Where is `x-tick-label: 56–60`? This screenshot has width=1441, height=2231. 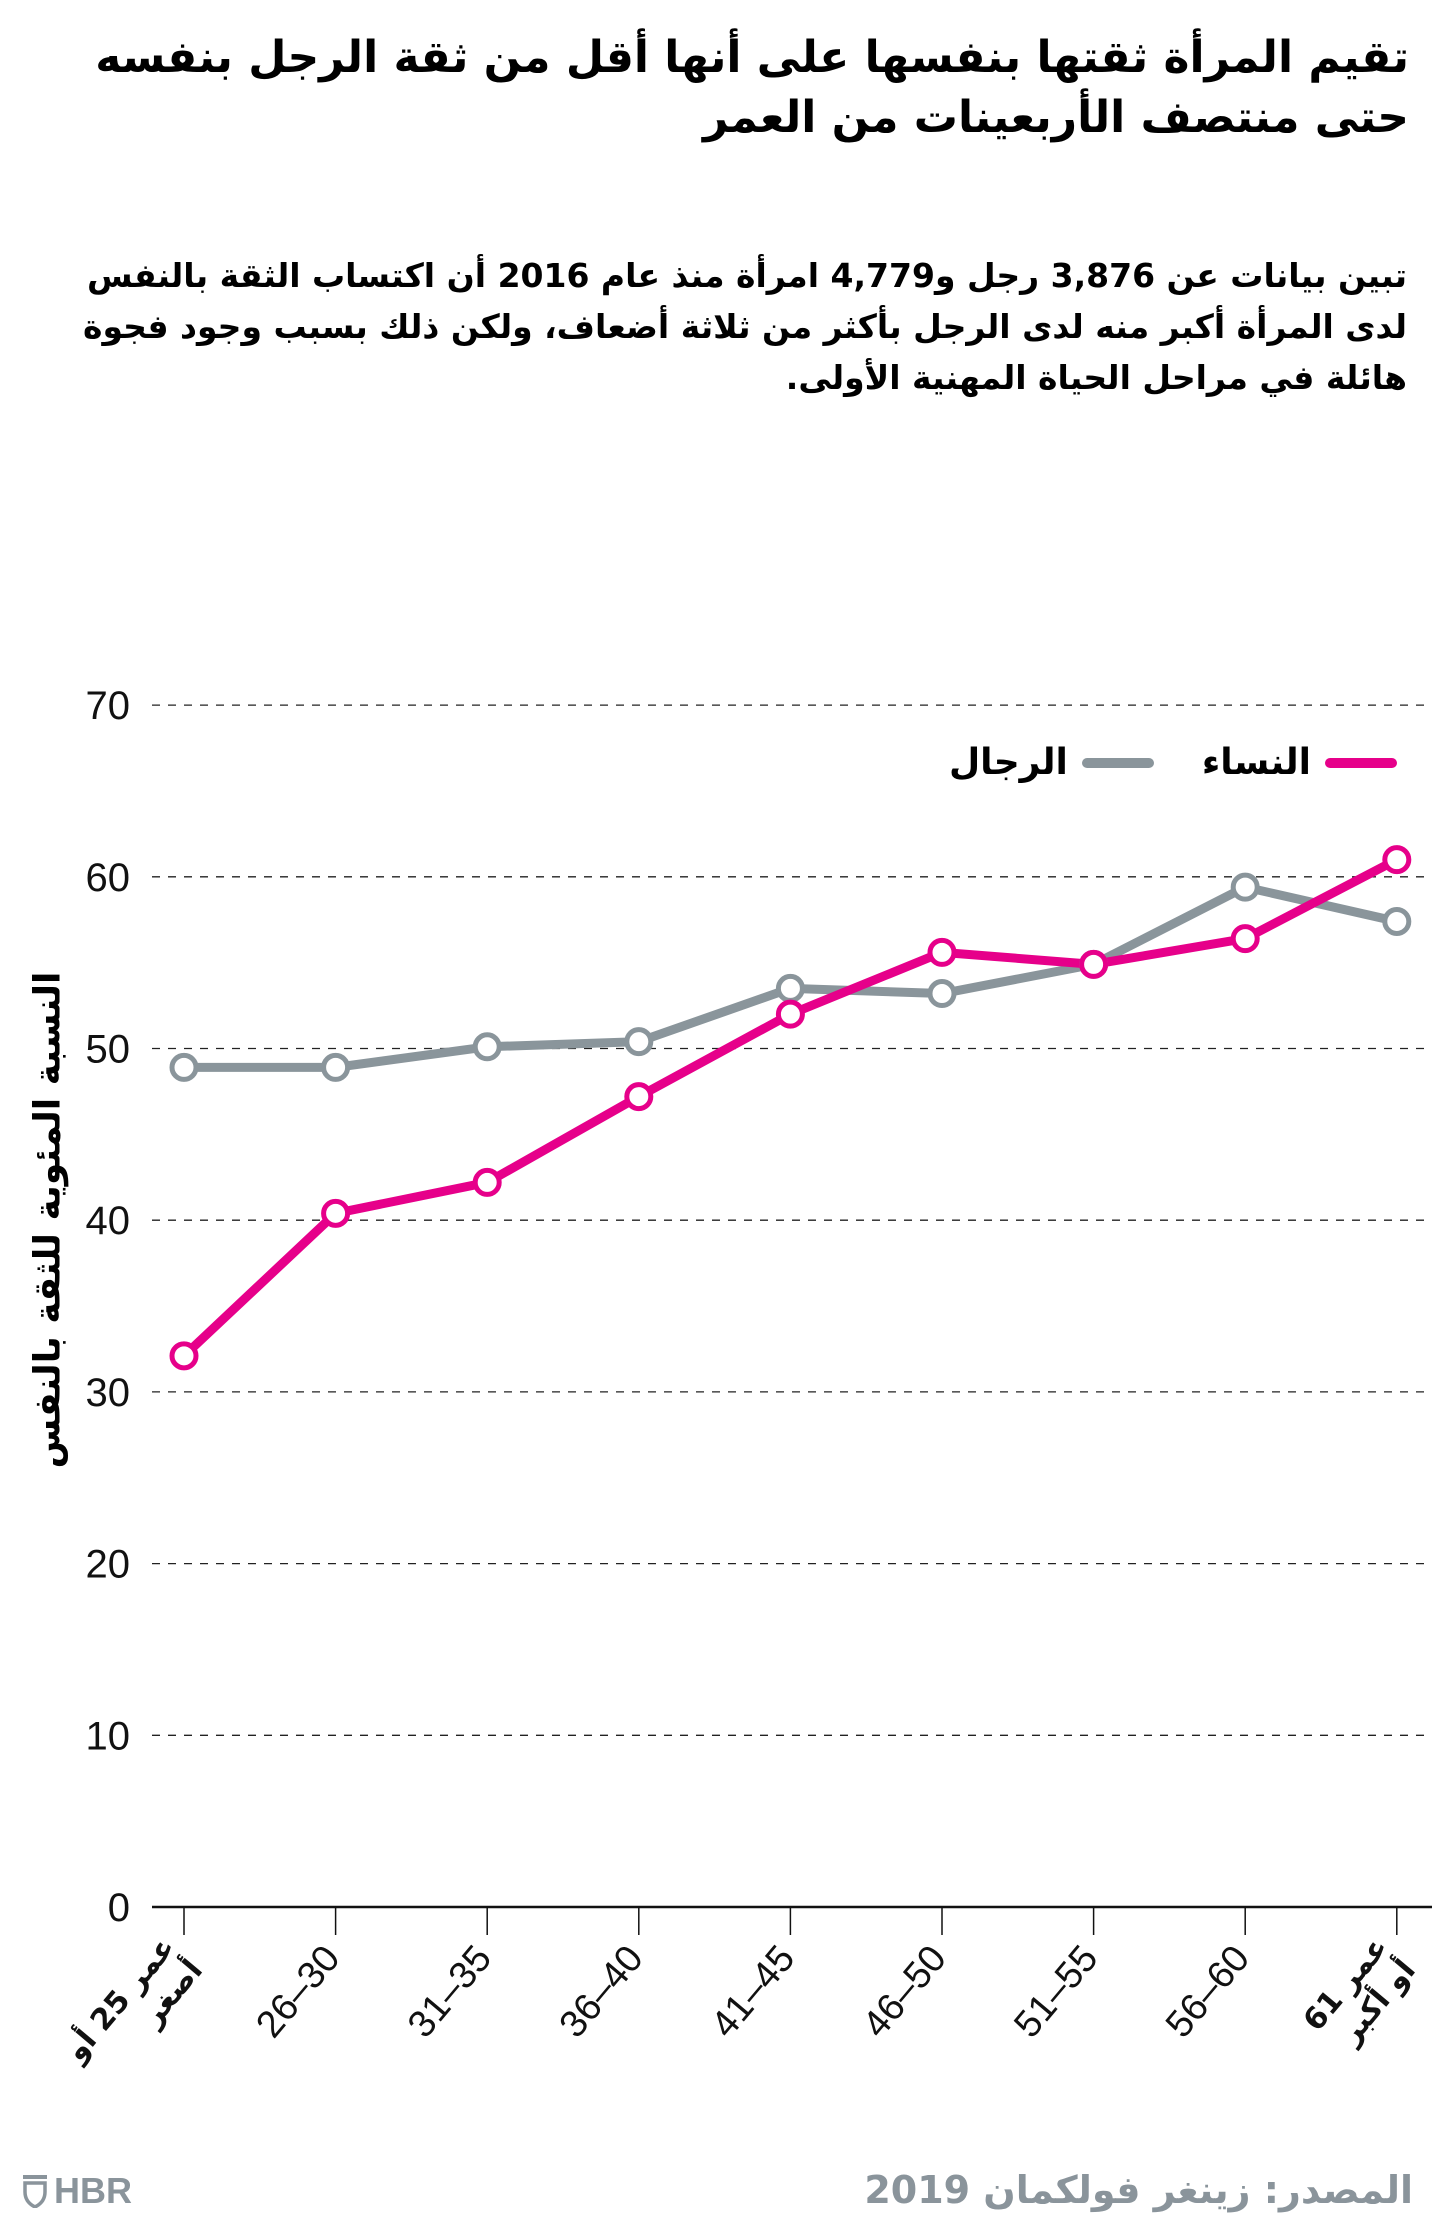 x-tick-label: 56–60 is located at coordinates (1208, 1992).